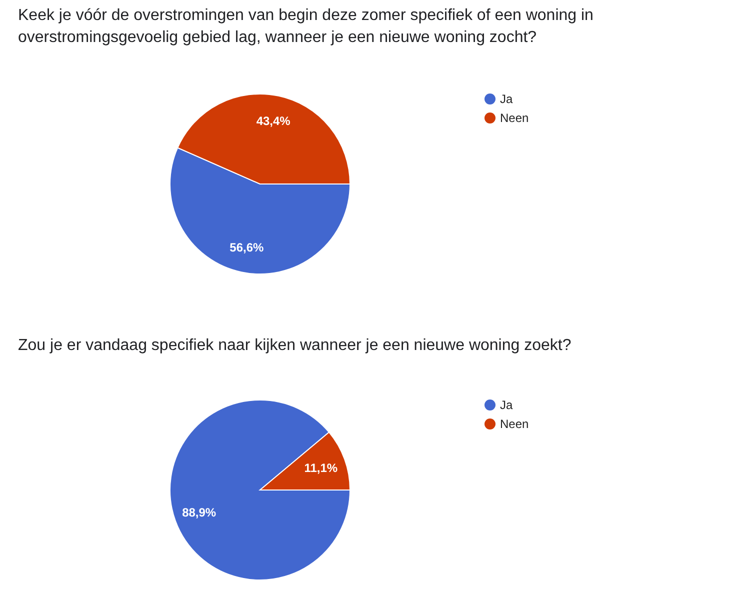  I want to click on chart-title: Zou je er vandaag specifiek naar kijken wanneer je een nieuwe woning zoekt?, so click(295, 345).